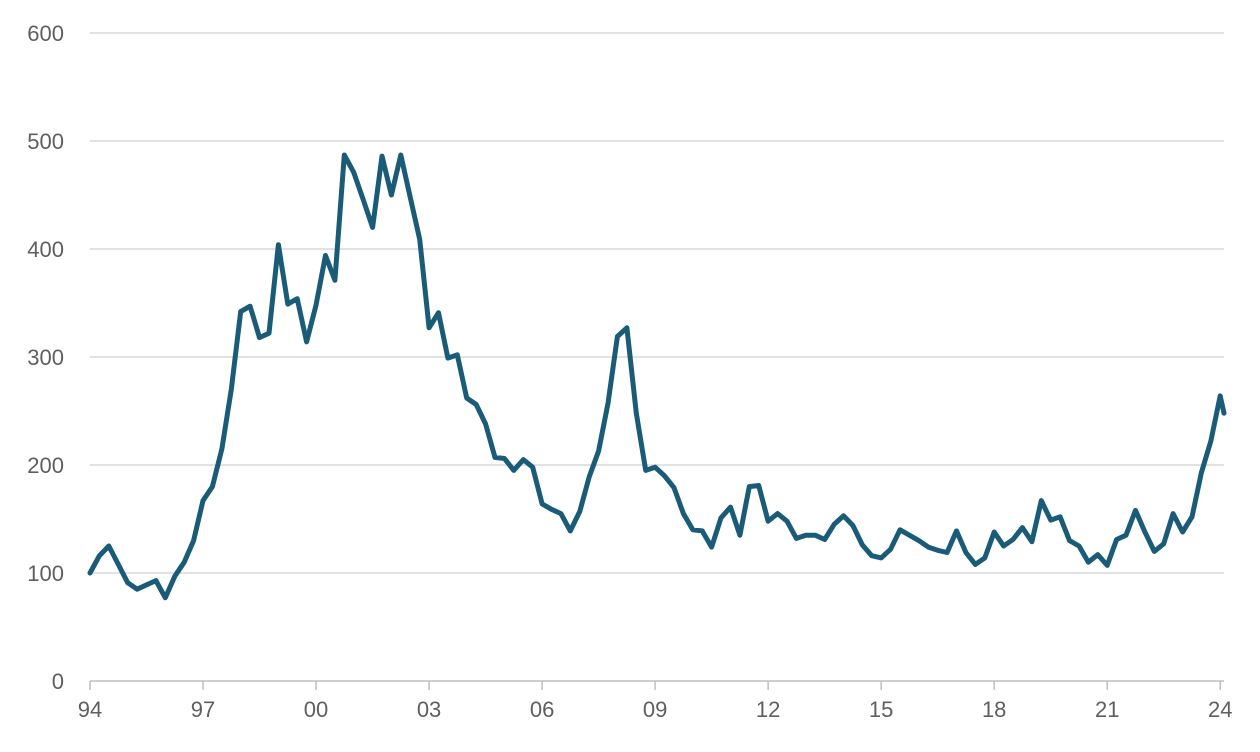  What do you see at coordinates (881, 709) in the screenshot?
I see `x-tick-label: 15` at bounding box center [881, 709].